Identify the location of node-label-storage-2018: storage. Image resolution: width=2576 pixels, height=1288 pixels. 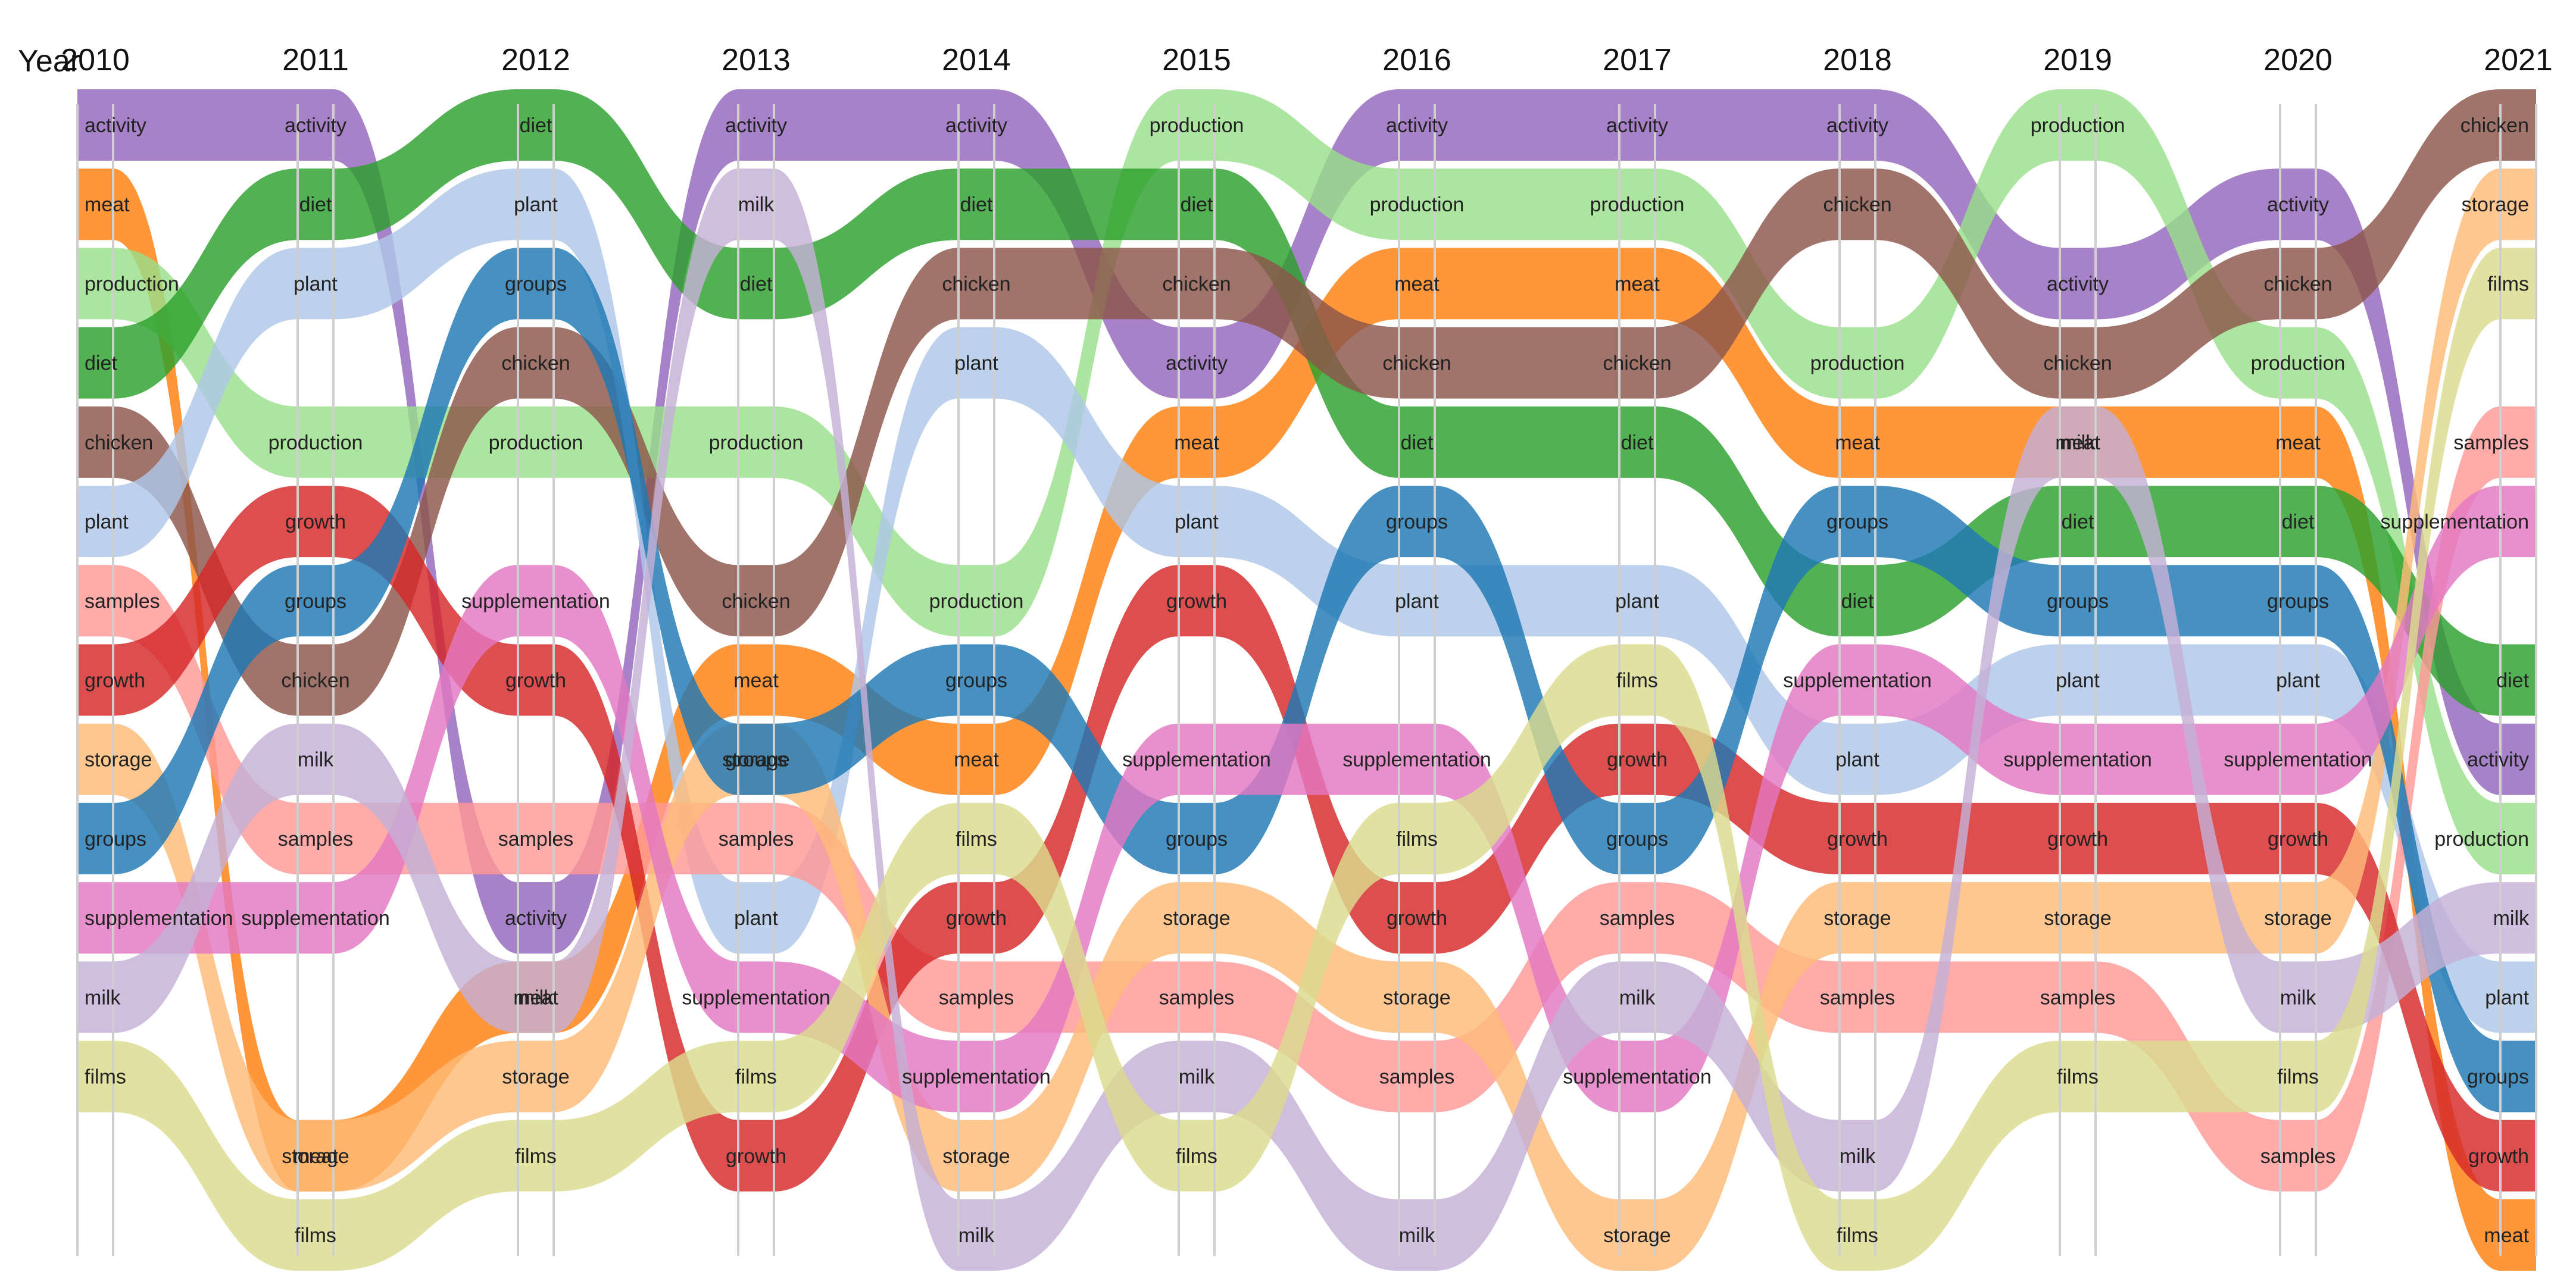
(1857, 918).